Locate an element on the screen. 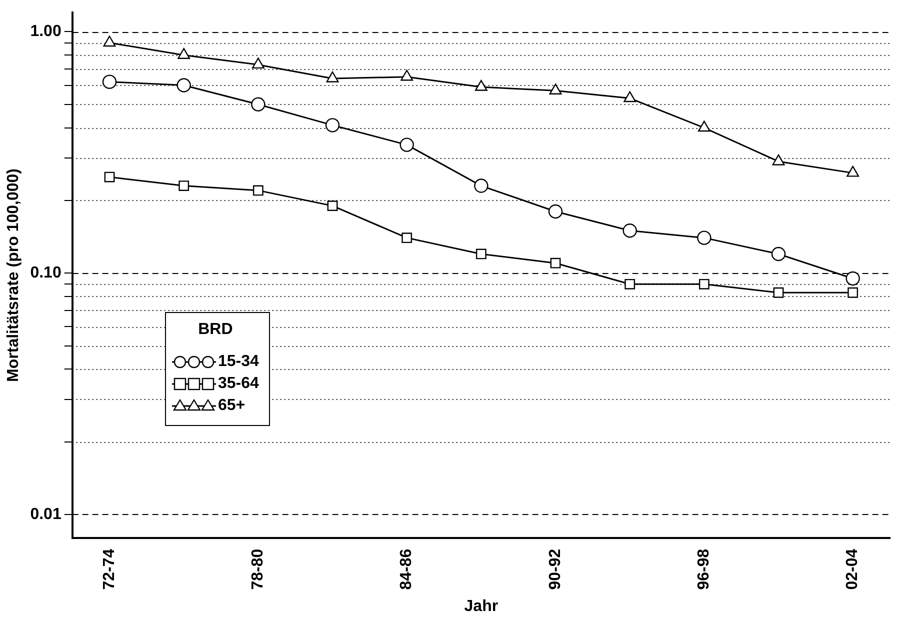 Image resolution: width=900 pixels, height=623 pixels. x-tick-label: 72-74 is located at coordinates (109, 569).